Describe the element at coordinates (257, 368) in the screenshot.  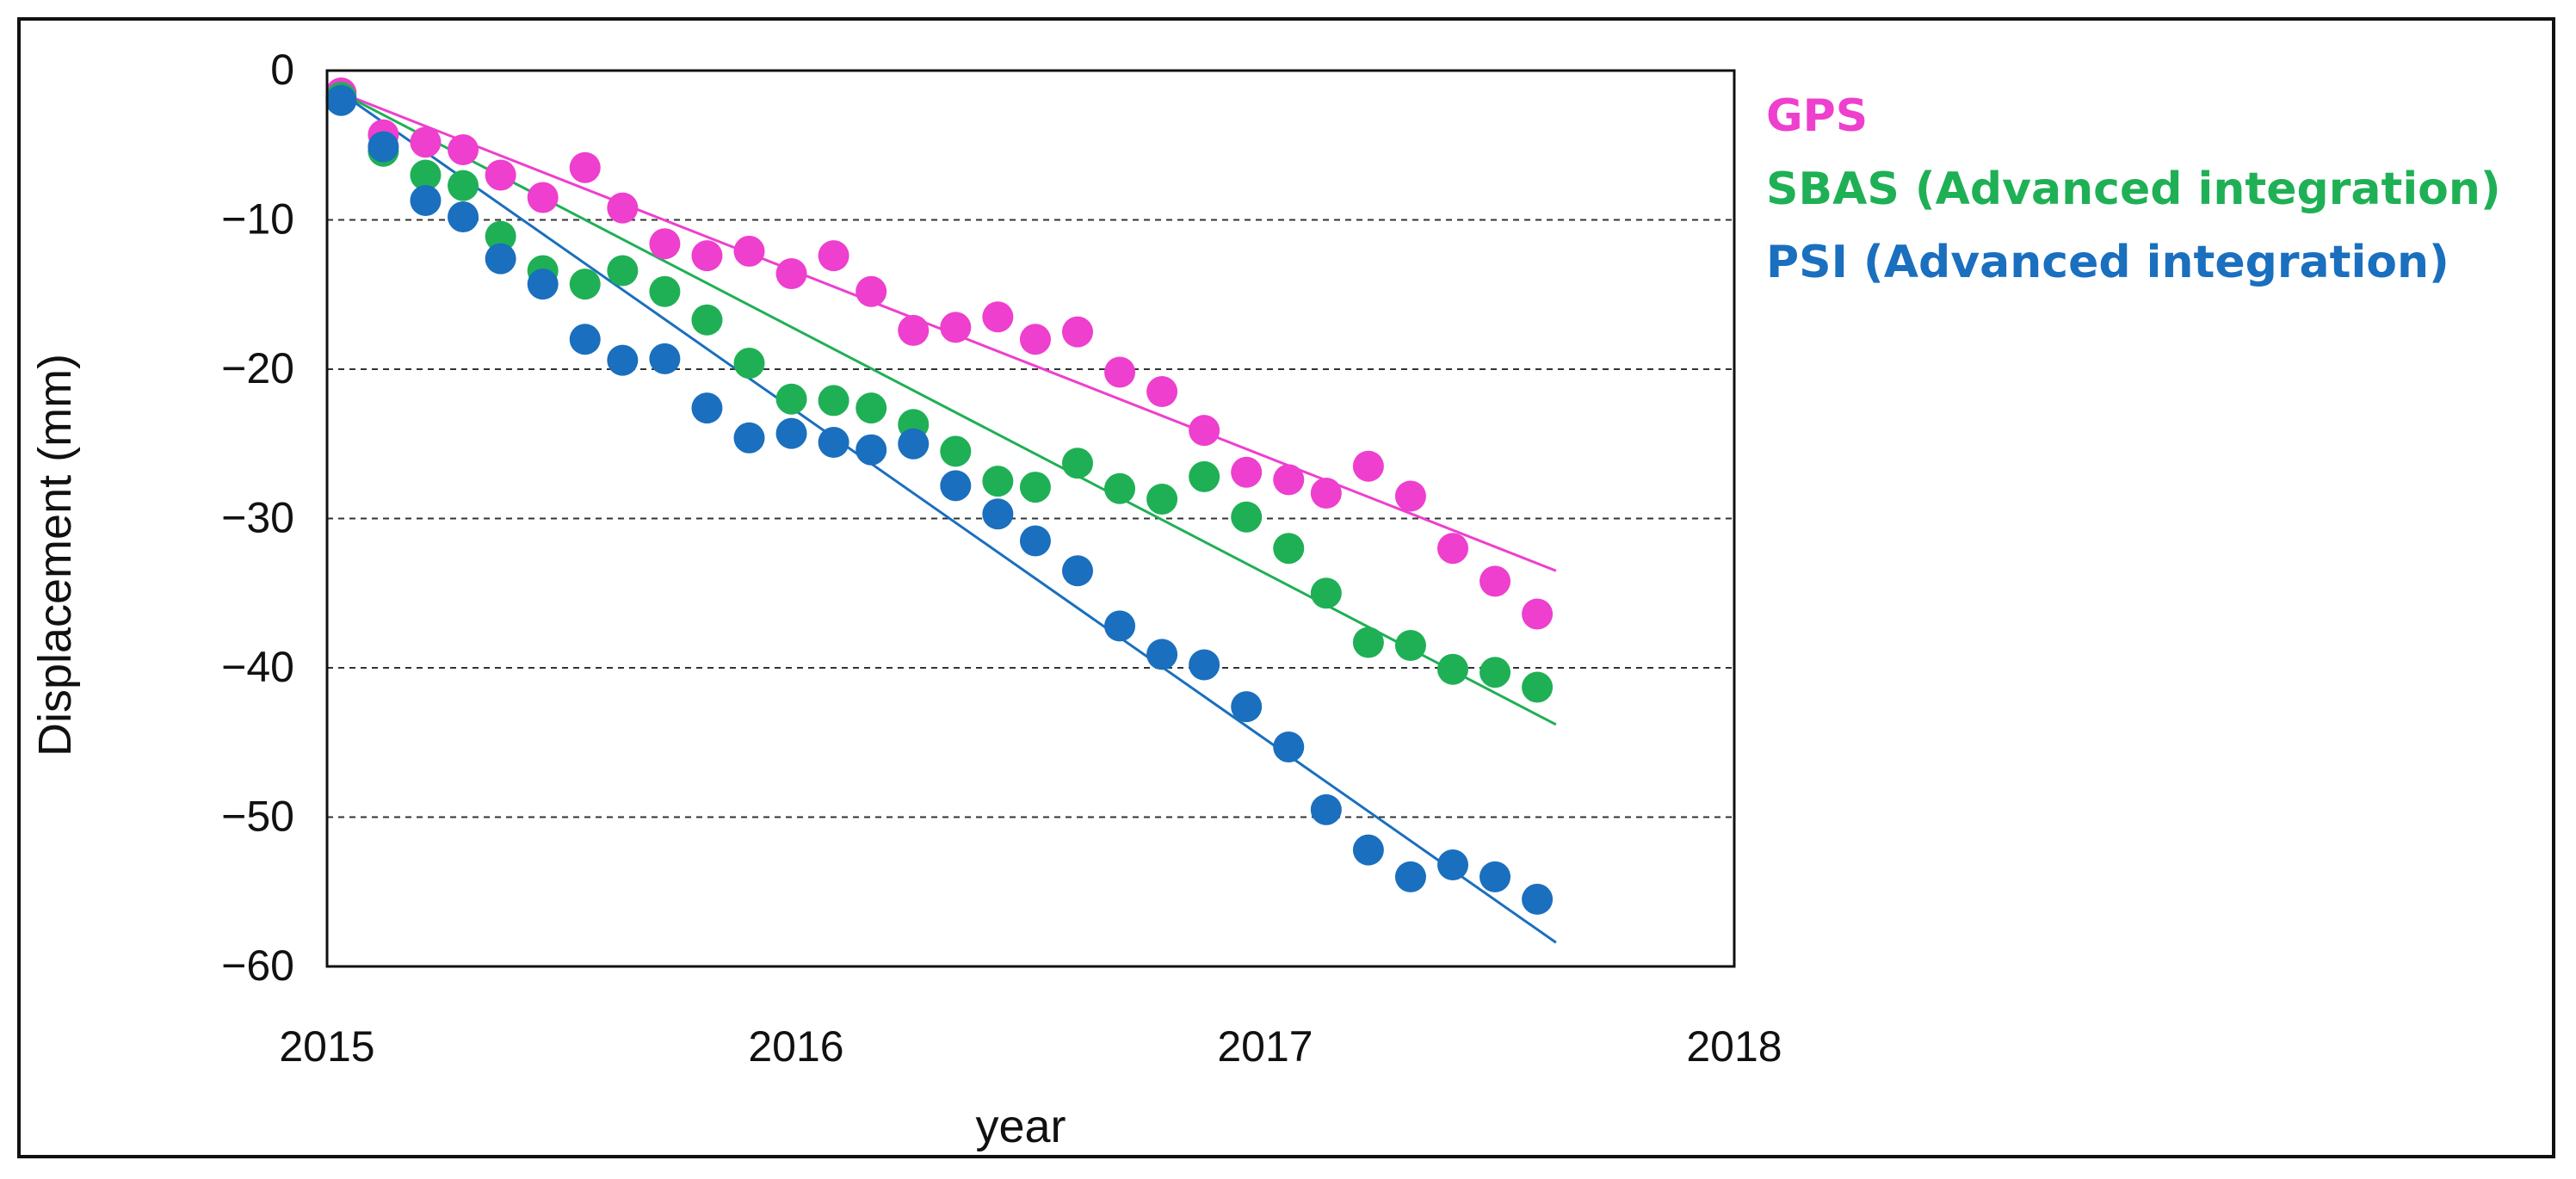
I see `y-tick-label: −20` at that location.